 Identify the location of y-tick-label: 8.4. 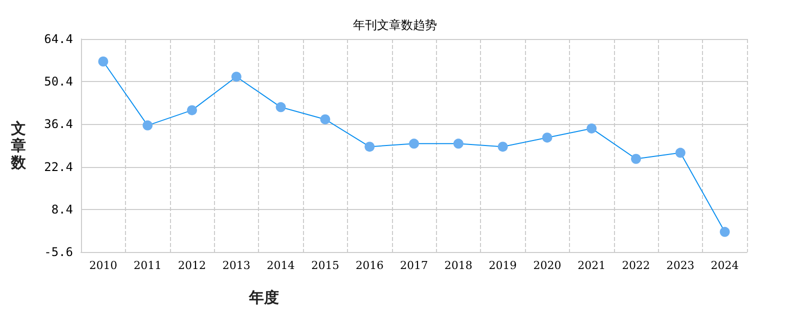
(62, 209).